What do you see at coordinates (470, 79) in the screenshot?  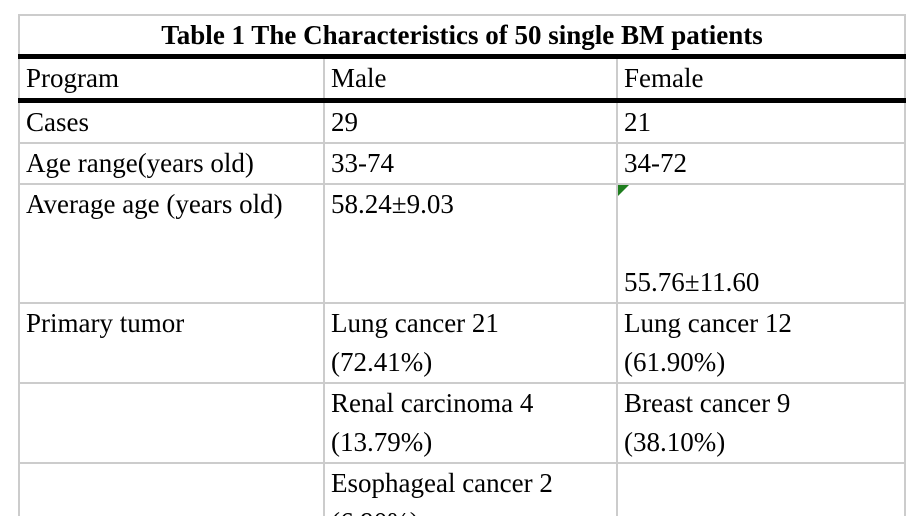 I see `header-male: Male` at bounding box center [470, 79].